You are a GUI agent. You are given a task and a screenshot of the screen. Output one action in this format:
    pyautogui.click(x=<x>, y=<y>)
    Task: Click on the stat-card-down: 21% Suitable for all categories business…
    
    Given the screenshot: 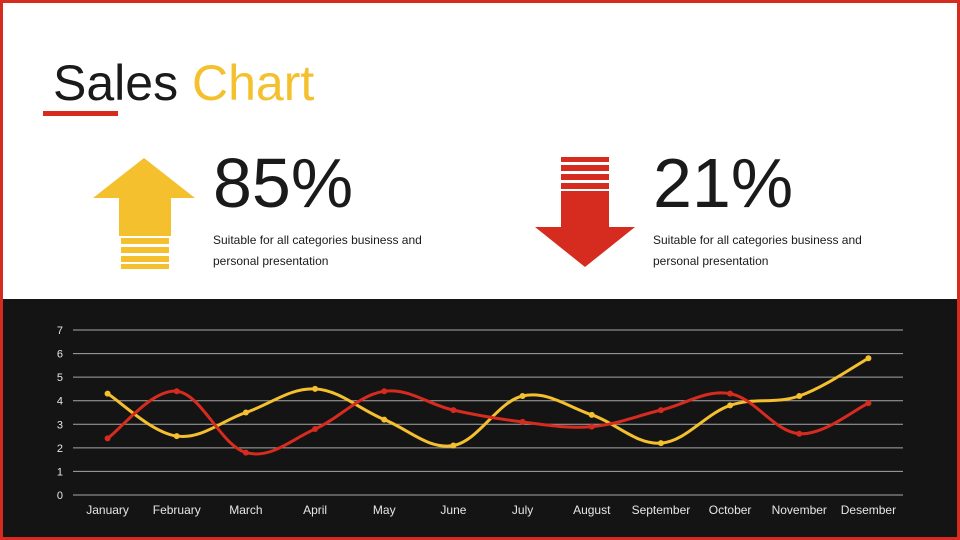 What is the action you would take?
    pyautogui.click(x=773, y=210)
    